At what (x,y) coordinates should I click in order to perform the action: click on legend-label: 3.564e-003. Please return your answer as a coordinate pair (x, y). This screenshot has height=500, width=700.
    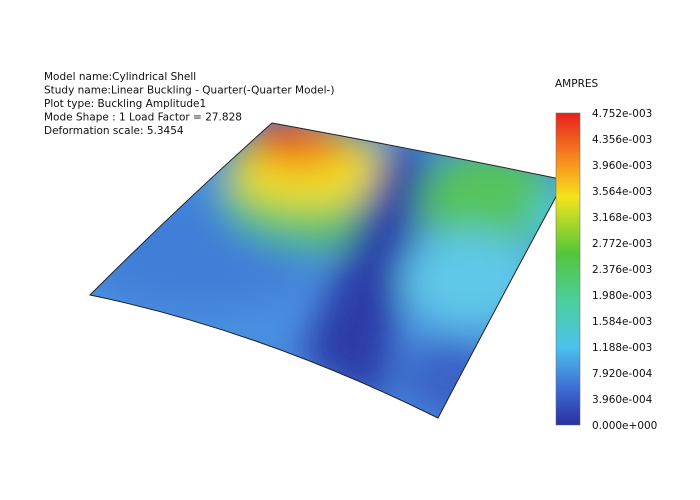
    Looking at the image, I should click on (622, 192).